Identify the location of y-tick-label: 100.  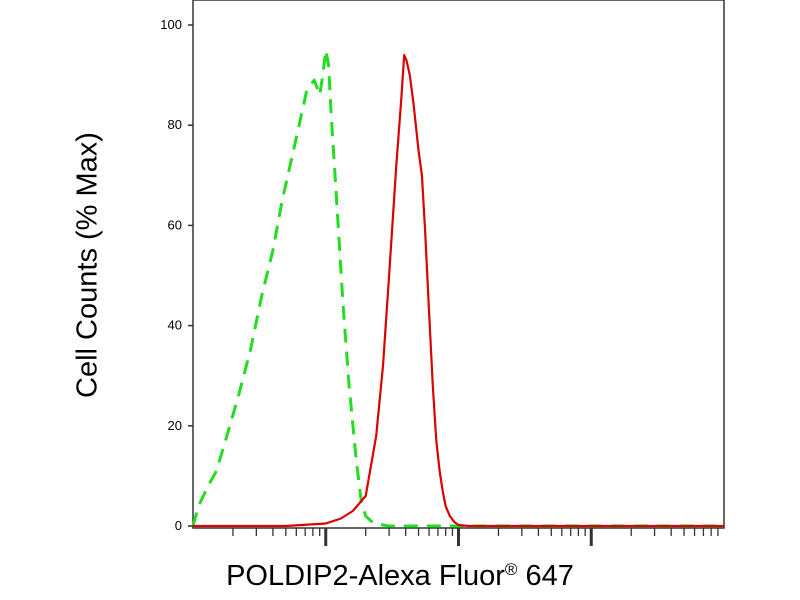
(171, 24).